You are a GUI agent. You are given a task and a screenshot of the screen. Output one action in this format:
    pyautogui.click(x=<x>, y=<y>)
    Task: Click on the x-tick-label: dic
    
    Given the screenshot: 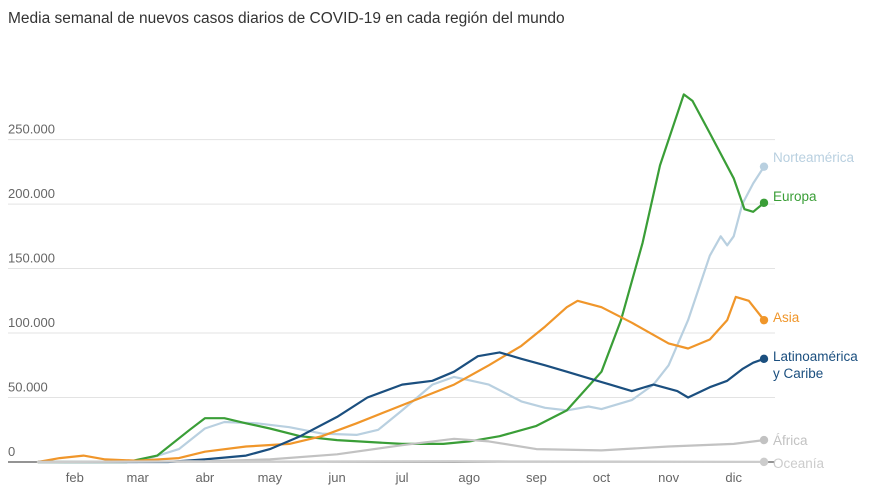 What is the action you would take?
    pyautogui.click(x=733, y=477)
    